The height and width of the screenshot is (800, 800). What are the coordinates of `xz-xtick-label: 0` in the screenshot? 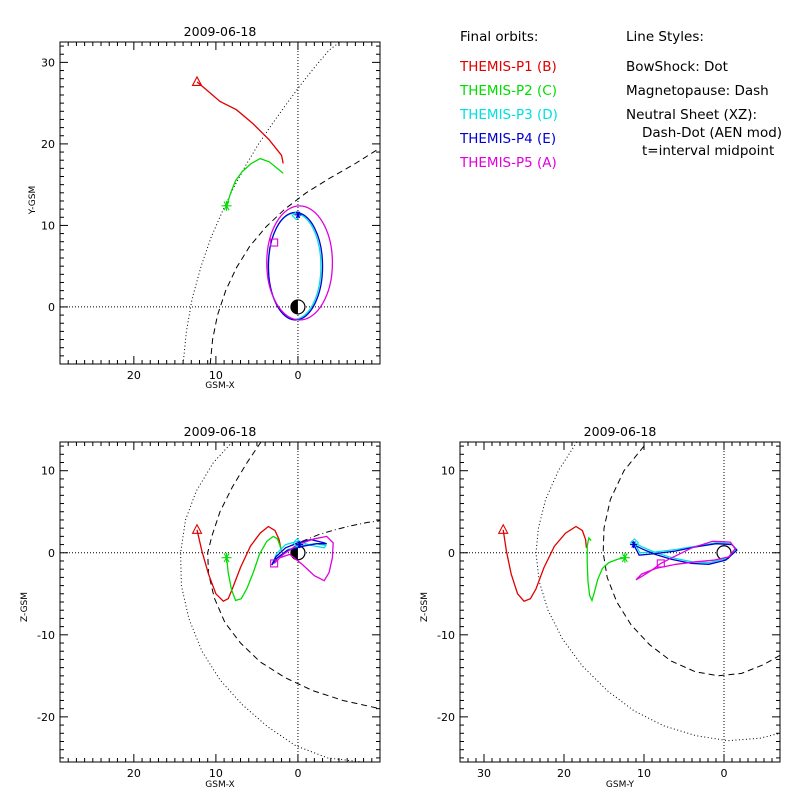 It's located at (297, 773).